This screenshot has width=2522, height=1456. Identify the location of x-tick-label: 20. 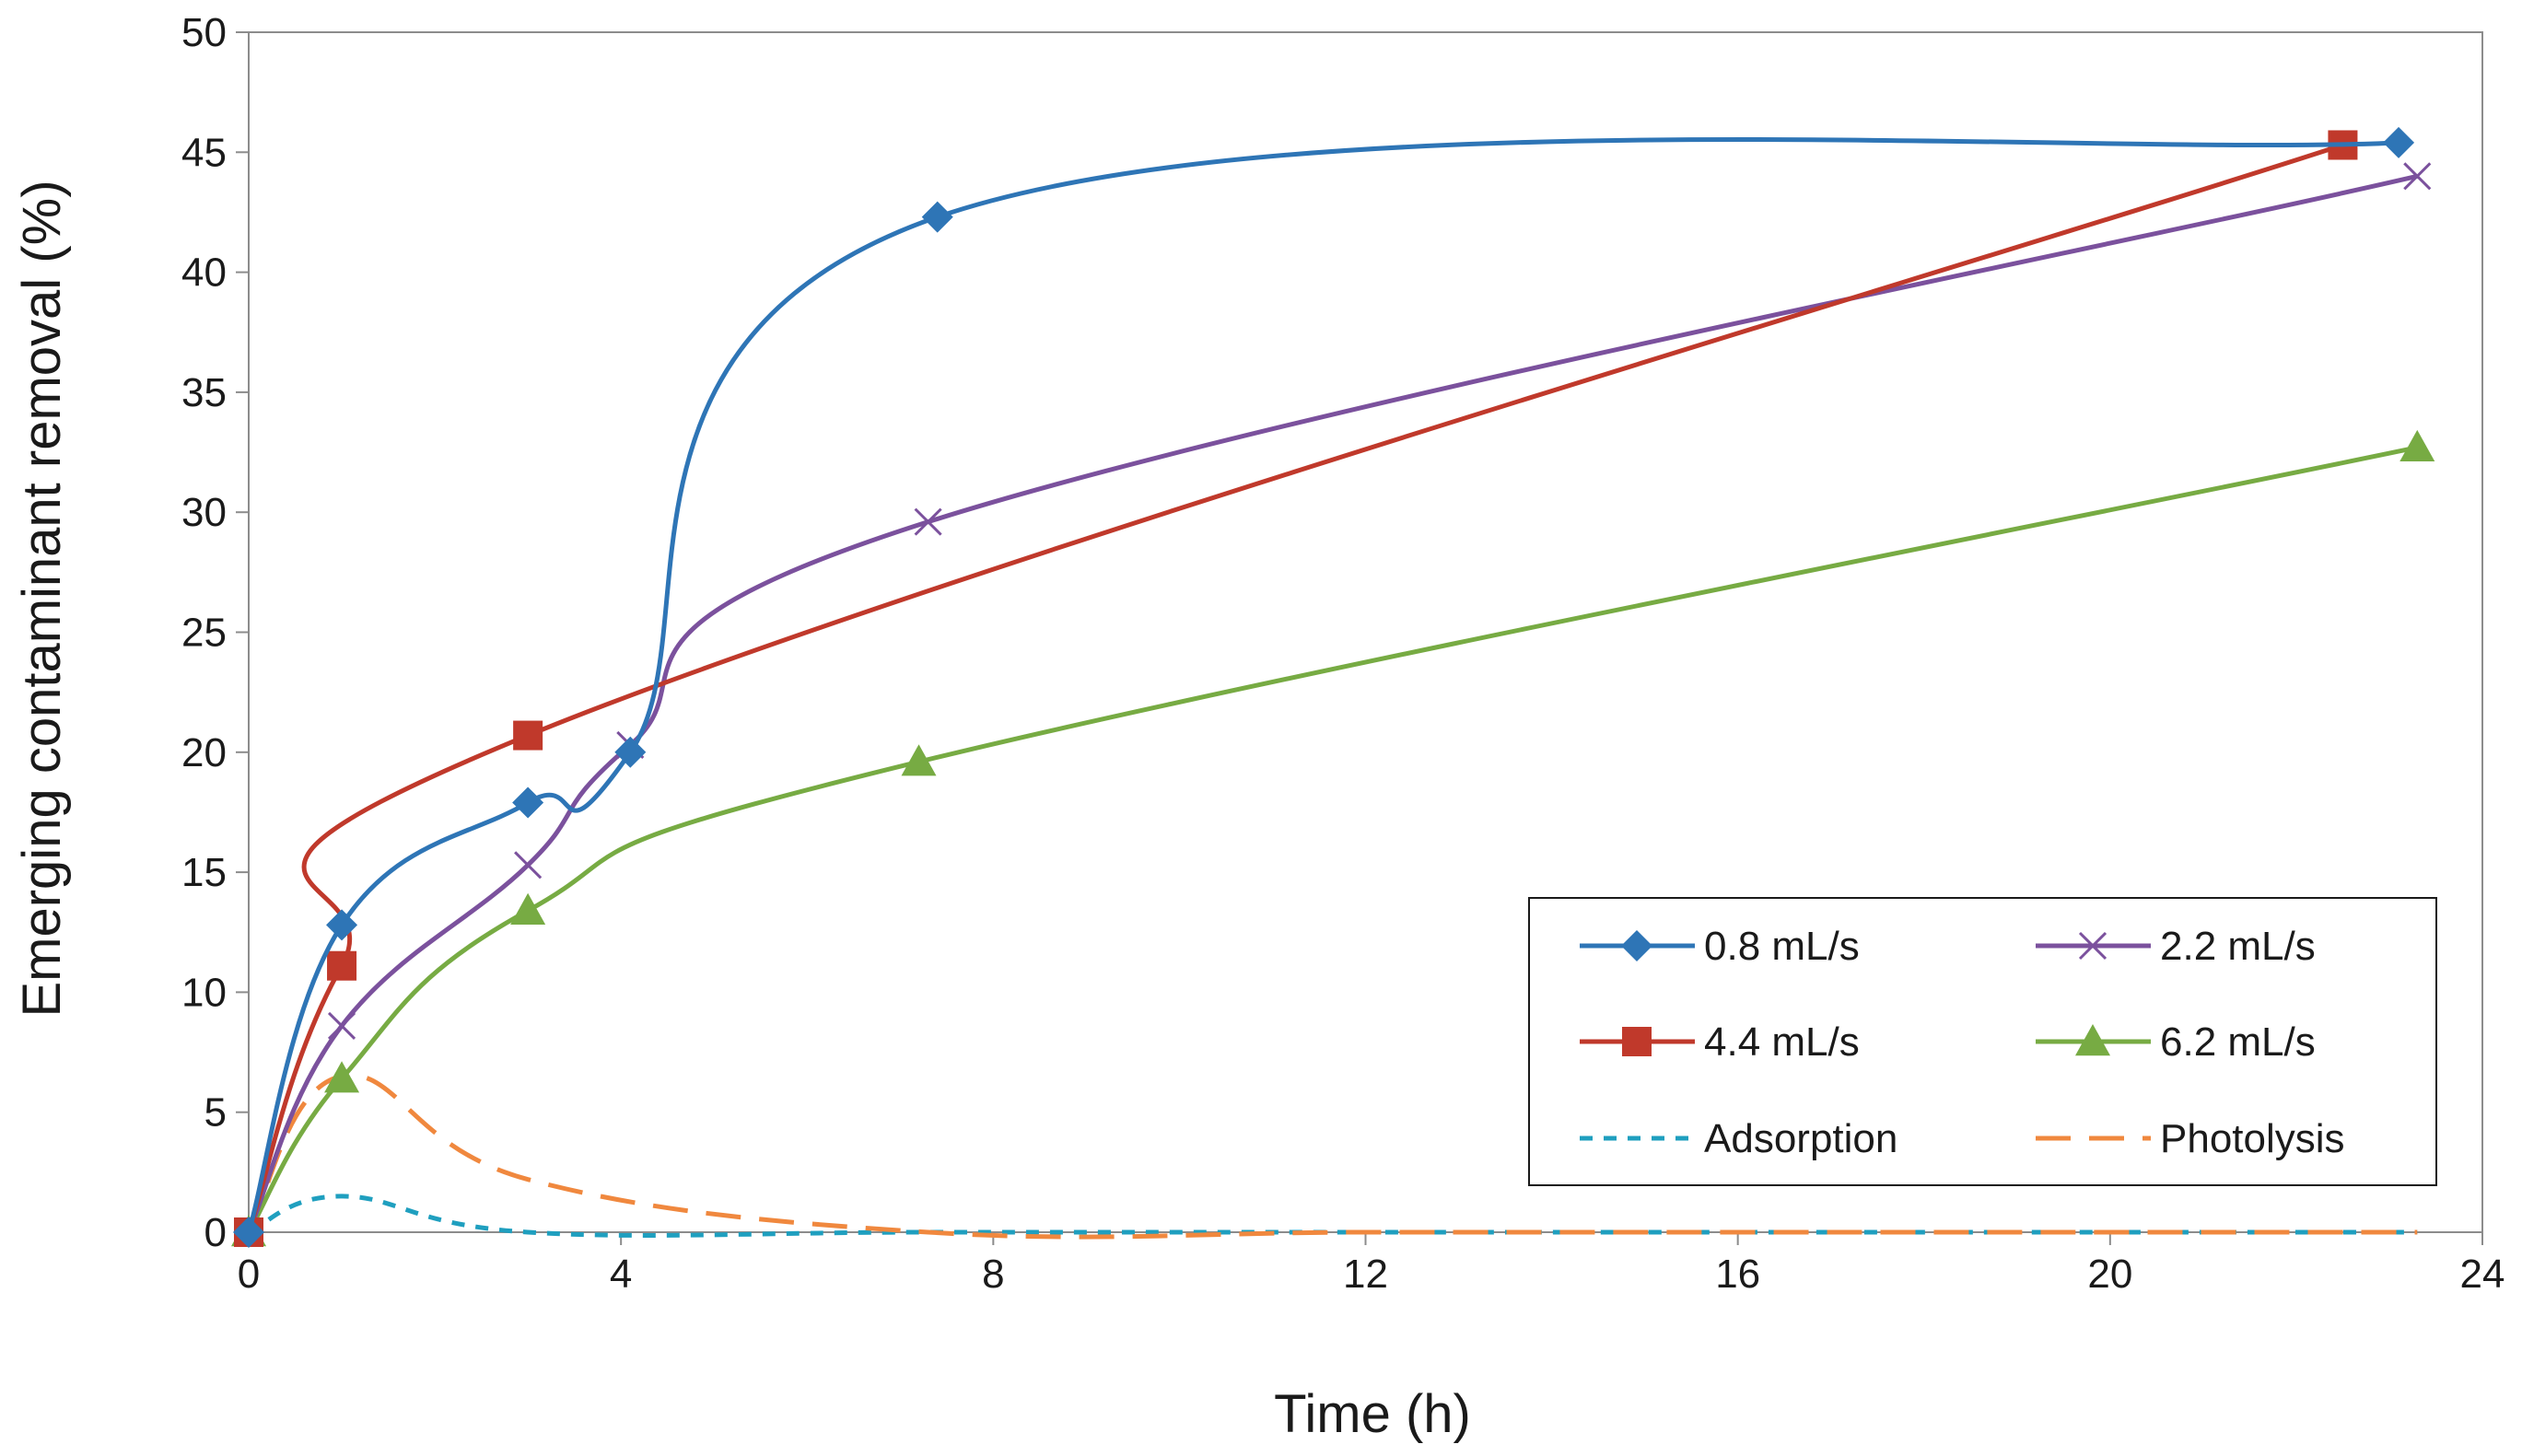
(2109, 1274).